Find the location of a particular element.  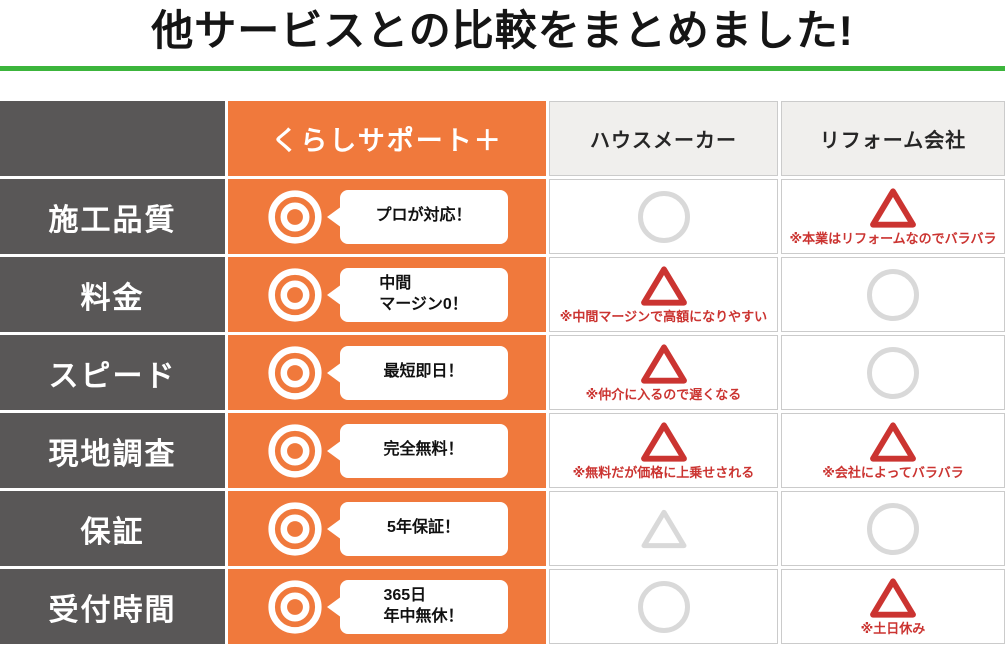

ours-cell: 5年保証！ is located at coordinates (387, 529).